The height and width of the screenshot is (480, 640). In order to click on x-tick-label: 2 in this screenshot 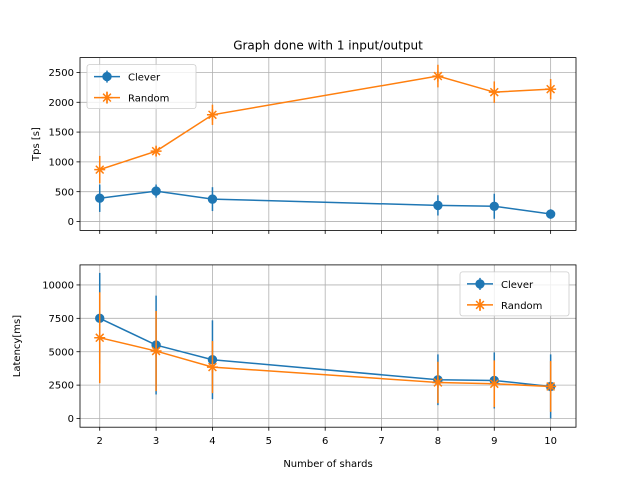, I will do `click(100, 441)`.